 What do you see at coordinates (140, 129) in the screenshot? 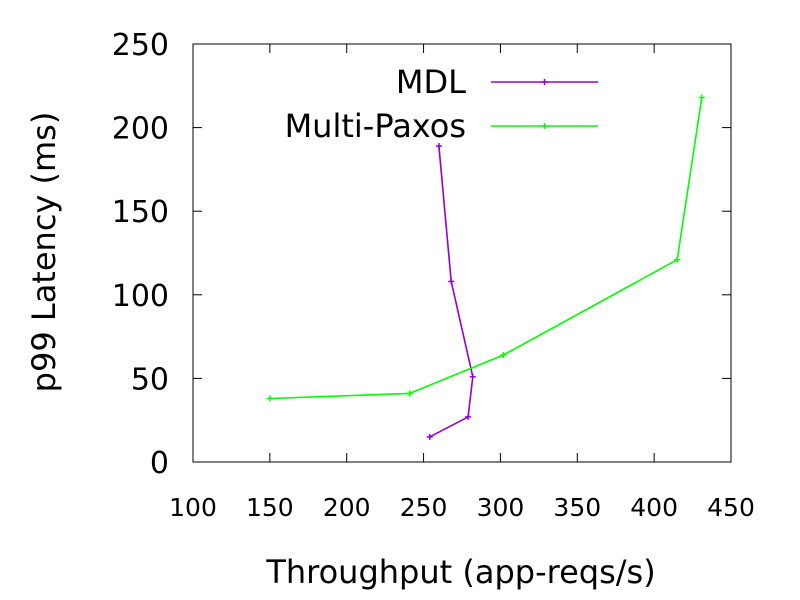
I see `y-tick-label: 200` at bounding box center [140, 129].